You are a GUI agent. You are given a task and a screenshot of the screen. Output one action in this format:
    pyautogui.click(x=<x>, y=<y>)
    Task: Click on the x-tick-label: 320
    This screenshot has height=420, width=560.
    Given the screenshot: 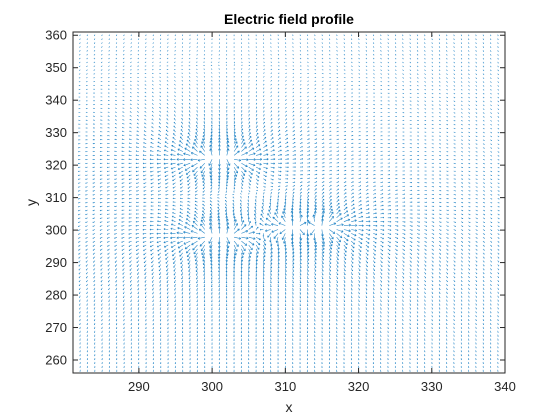 What is the action you would take?
    pyautogui.click(x=359, y=386)
    